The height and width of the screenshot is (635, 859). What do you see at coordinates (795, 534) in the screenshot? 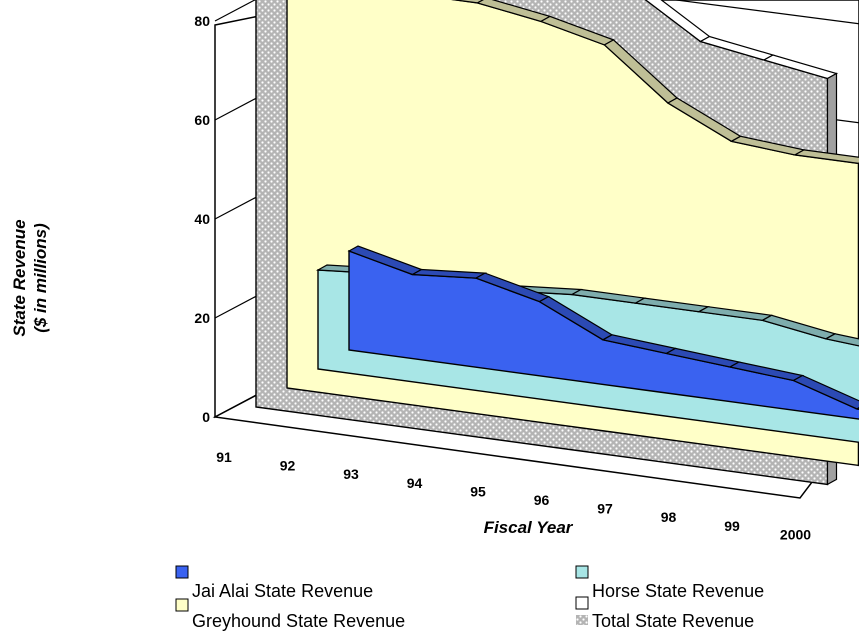
I see `x-tick-label: 2000` at bounding box center [795, 534].